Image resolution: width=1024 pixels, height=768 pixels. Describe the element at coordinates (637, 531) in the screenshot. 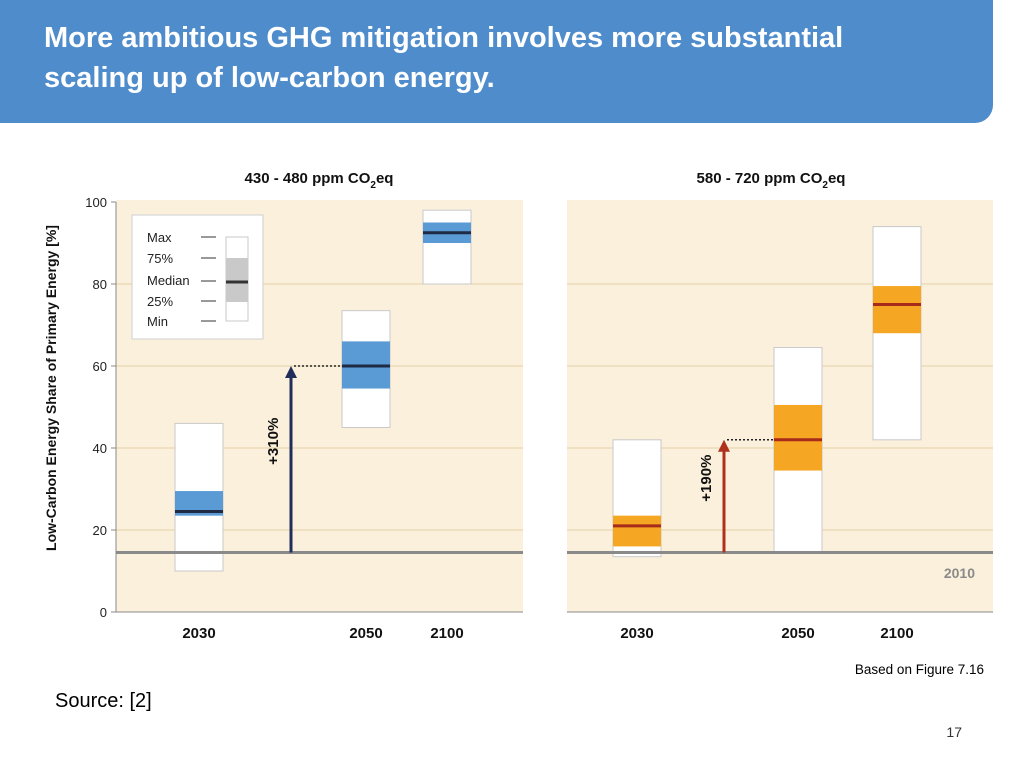

I see `box-iqr-p2-2030` at that location.